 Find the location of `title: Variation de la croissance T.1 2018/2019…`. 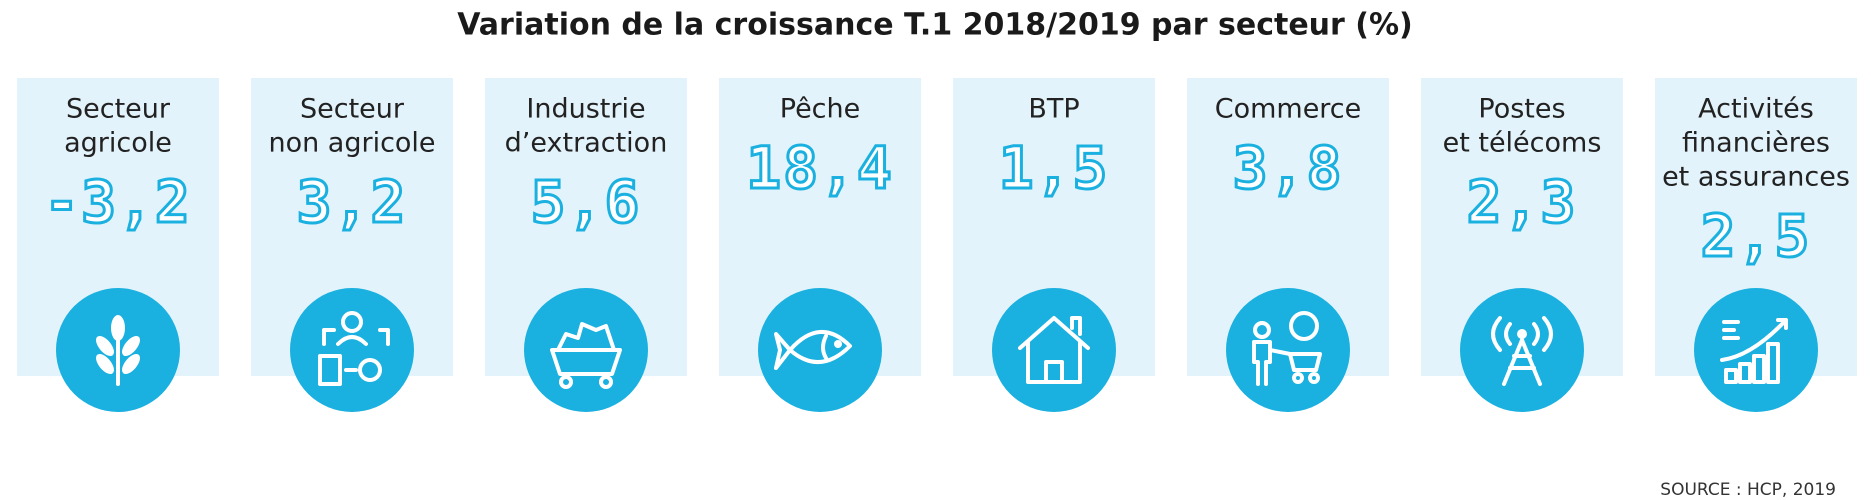

title: Variation de la croissance T.1 2018/2019… is located at coordinates (935, 25).